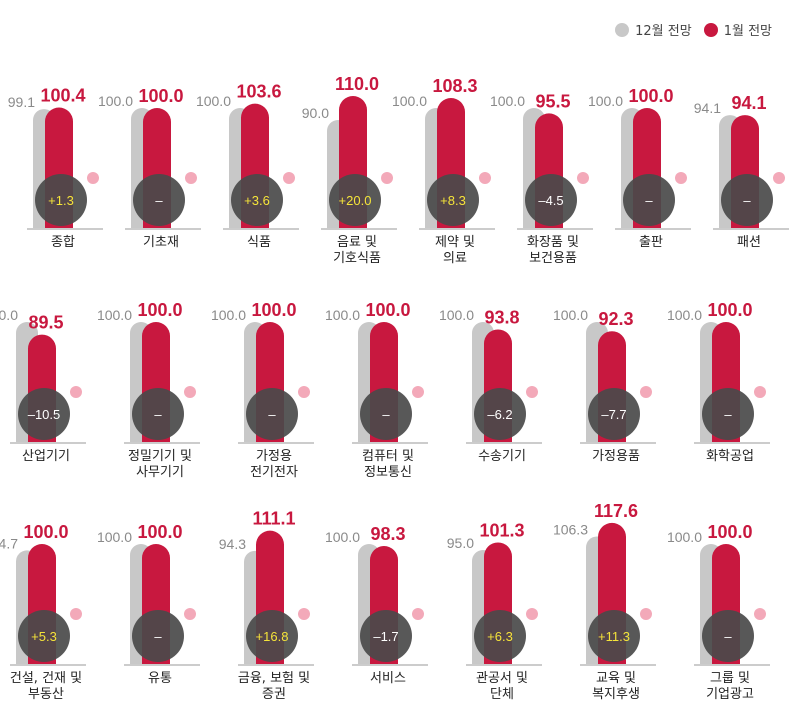 The width and height of the screenshot is (800, 704). I want to click on diff-label: +6.3, so click(500, 636).